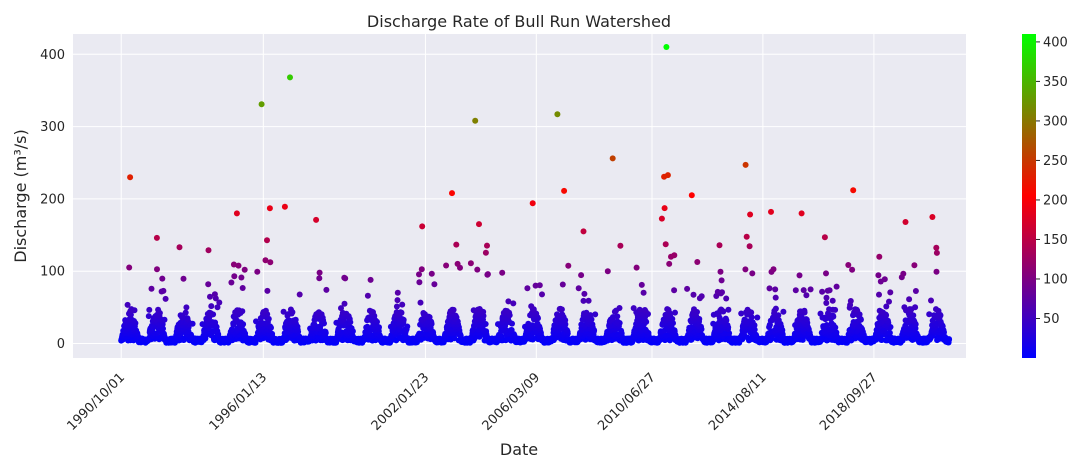  Describe the element at coordinates (1055, 240) in the screenshot. I see `colorbar-tick-label: 150` at that location.